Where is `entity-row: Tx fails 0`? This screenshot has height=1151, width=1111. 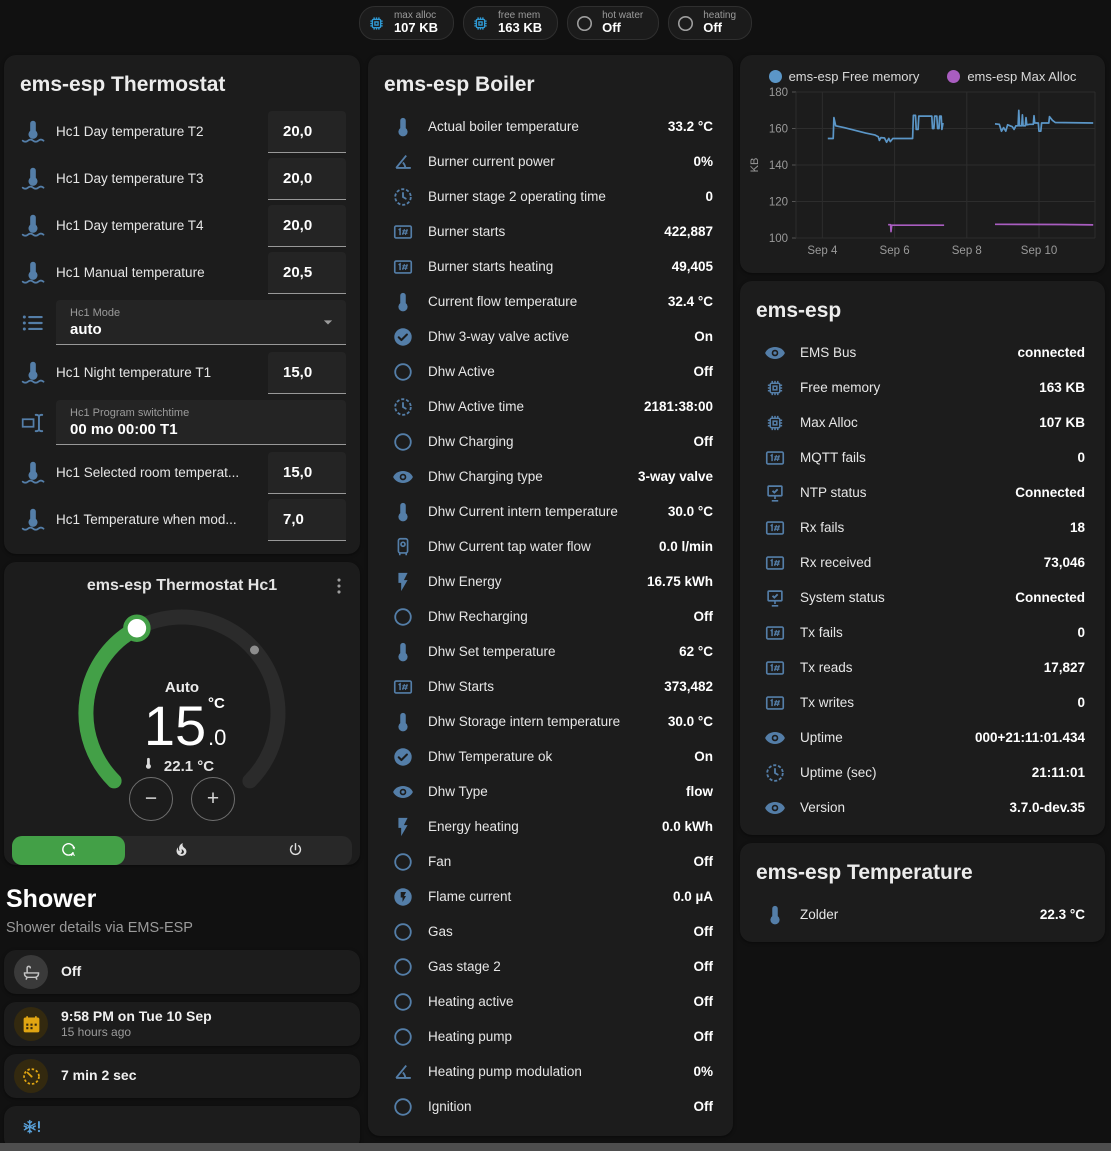 entity-row: Tx fails 0 is located at coordinates (922, 632).